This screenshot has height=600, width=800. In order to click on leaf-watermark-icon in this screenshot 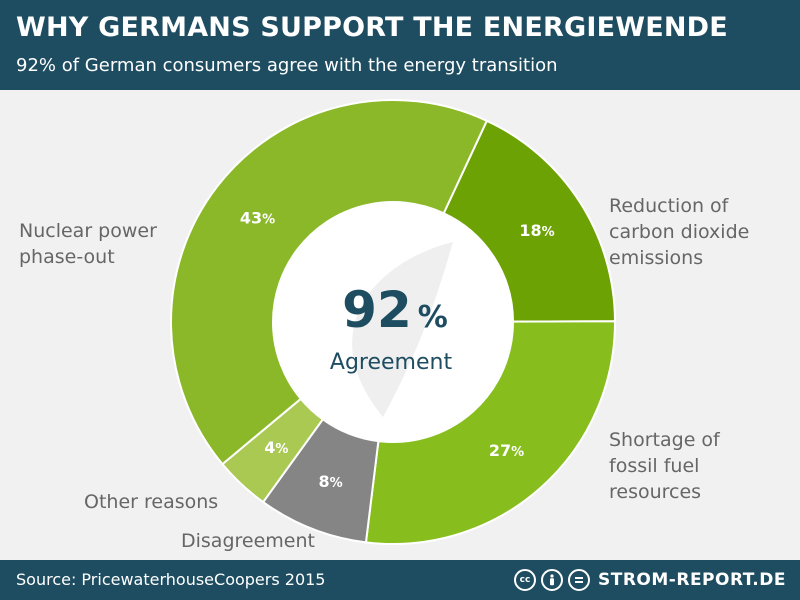, I will do `click(402, 329)`.